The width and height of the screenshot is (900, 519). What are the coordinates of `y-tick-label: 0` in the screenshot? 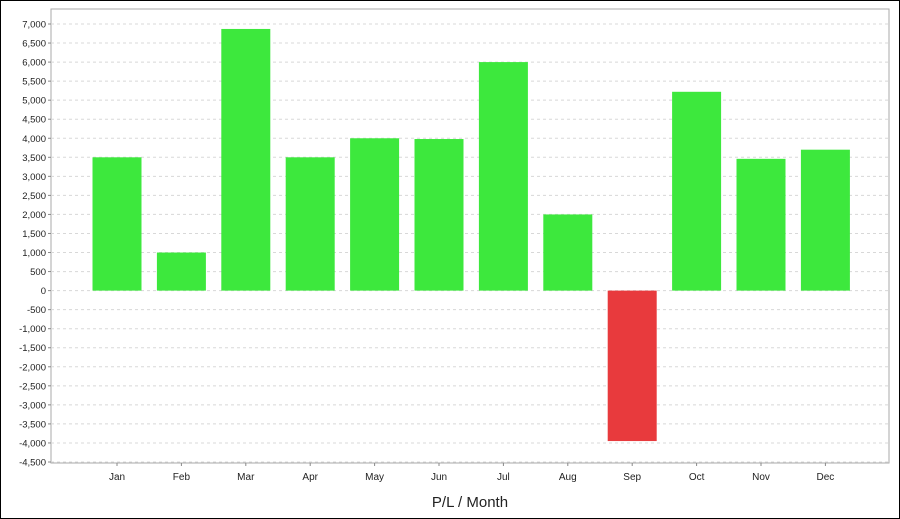 It's located at (43, 291).